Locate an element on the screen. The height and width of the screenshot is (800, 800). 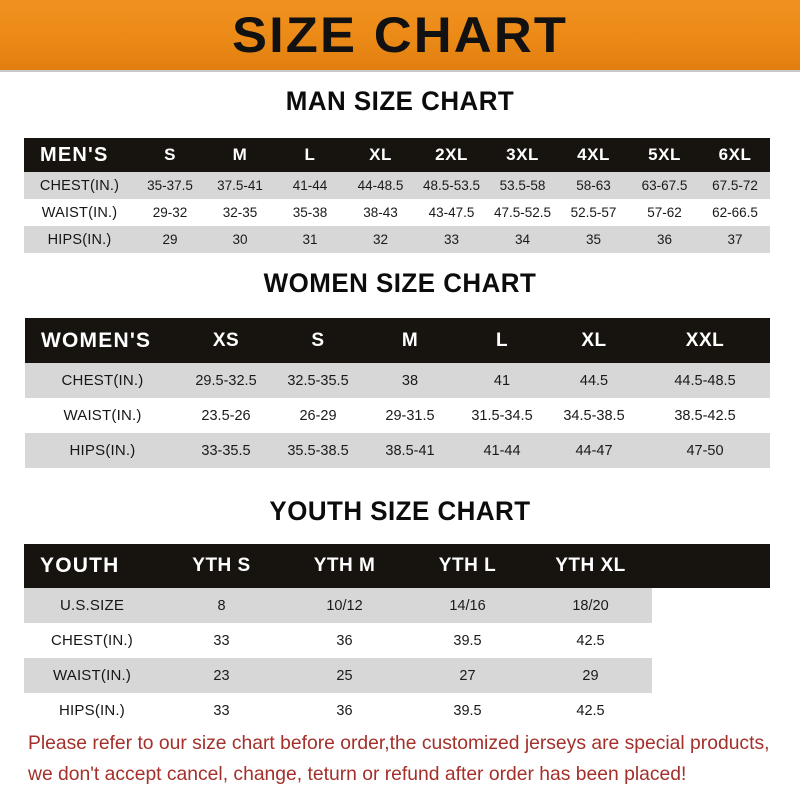
youth-row-2-cell-1: 25 is located at coordinates (344, 675).